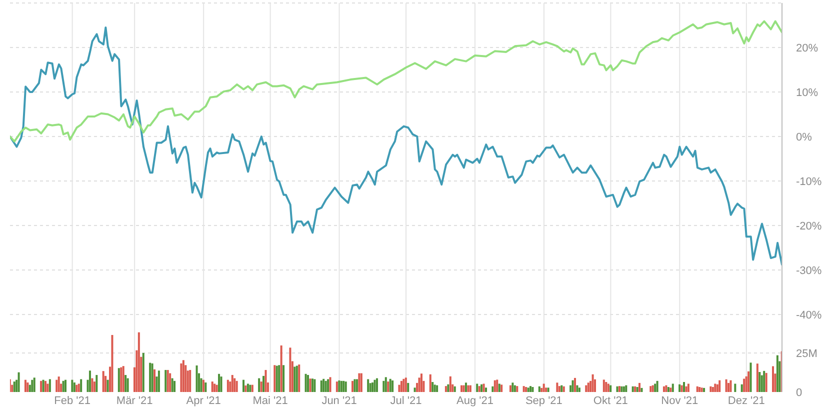 This screenshot has width=830, height=410. What do you see at coordinates (804, 138) in the screenshot?
I see `y-tick-label: 0%` at bounding box center [804, 138].